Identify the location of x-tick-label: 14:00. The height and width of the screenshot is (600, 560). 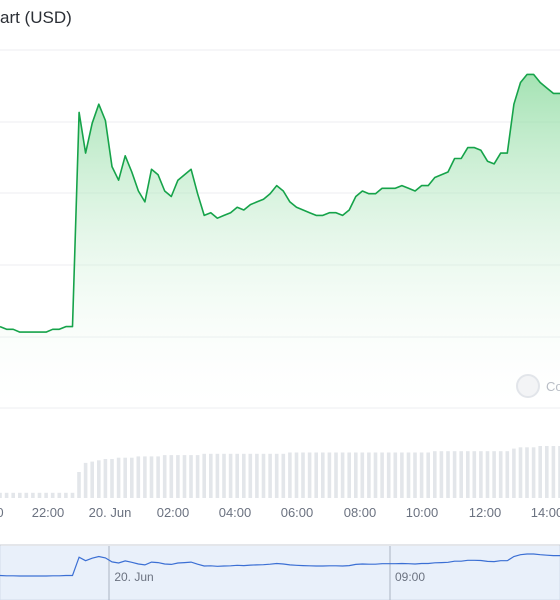
(545, 512).